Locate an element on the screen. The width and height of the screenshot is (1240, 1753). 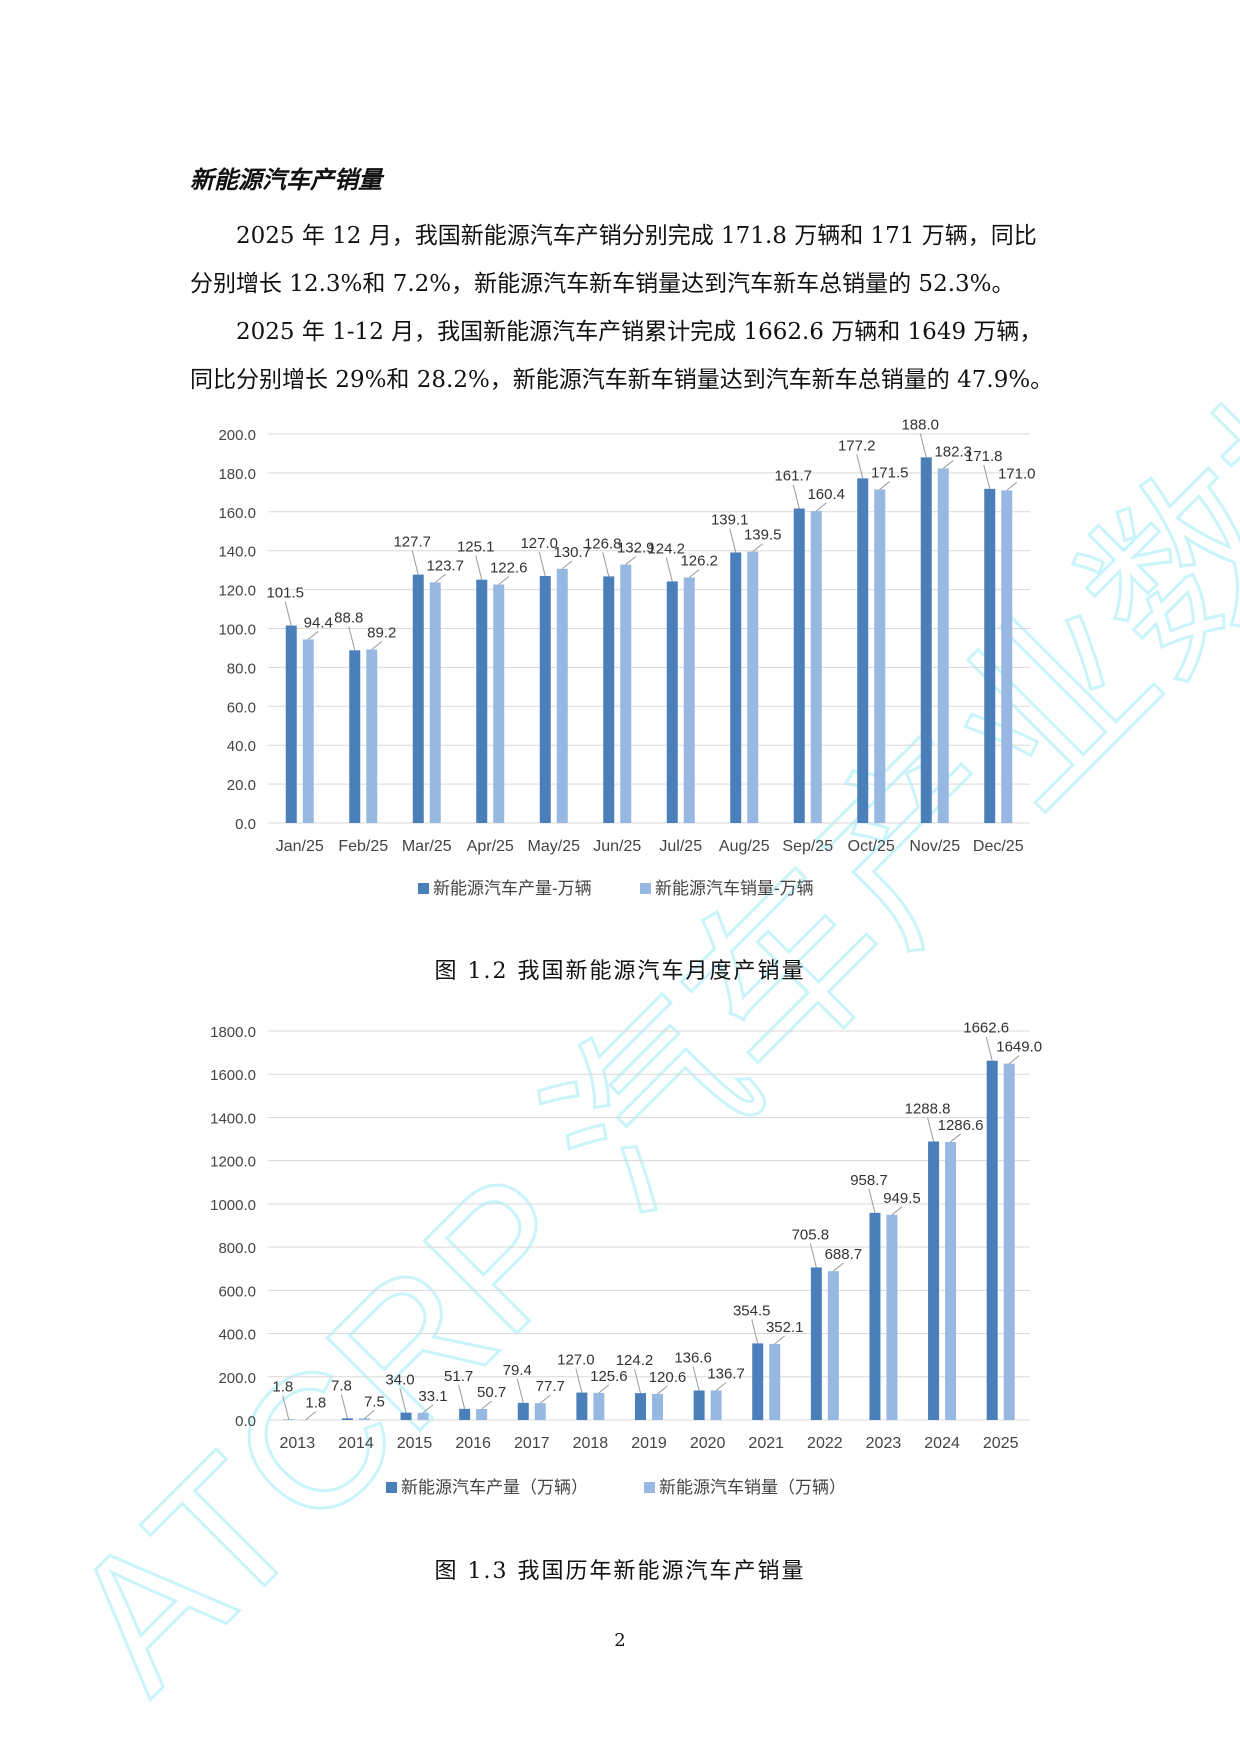
x-tick-label: Jul/25 is located at coordinates (680, 846).